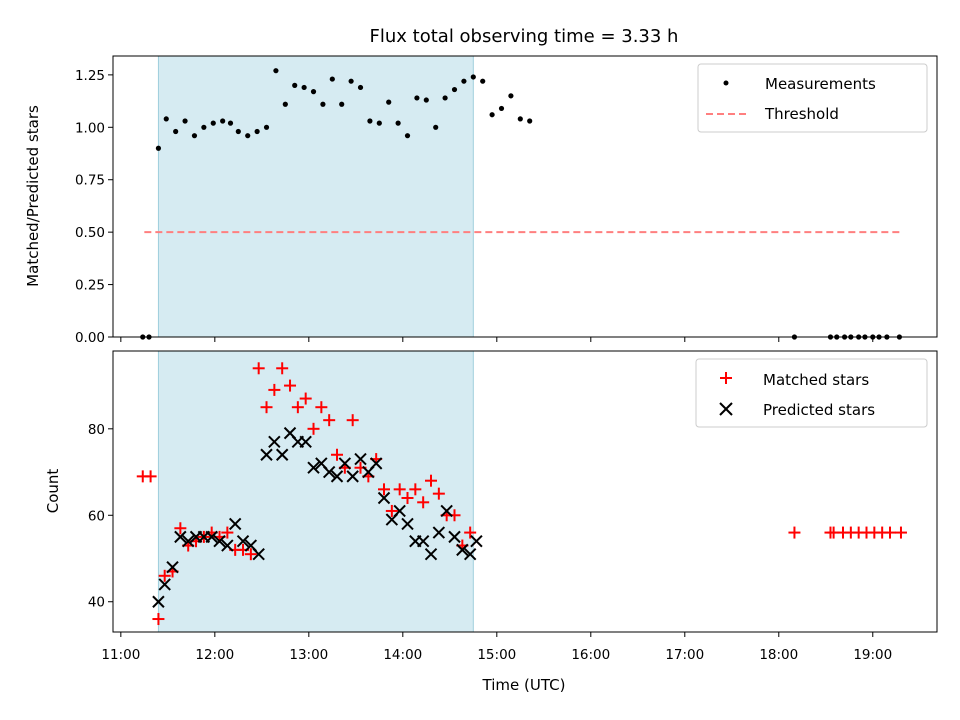 This screenshot has height=720, width=960. What do you see at coordinates (811, 393) in the screenshot?
I see `bottom-legend: Matched stars Predicted stars` at bounding box center [811, 393].